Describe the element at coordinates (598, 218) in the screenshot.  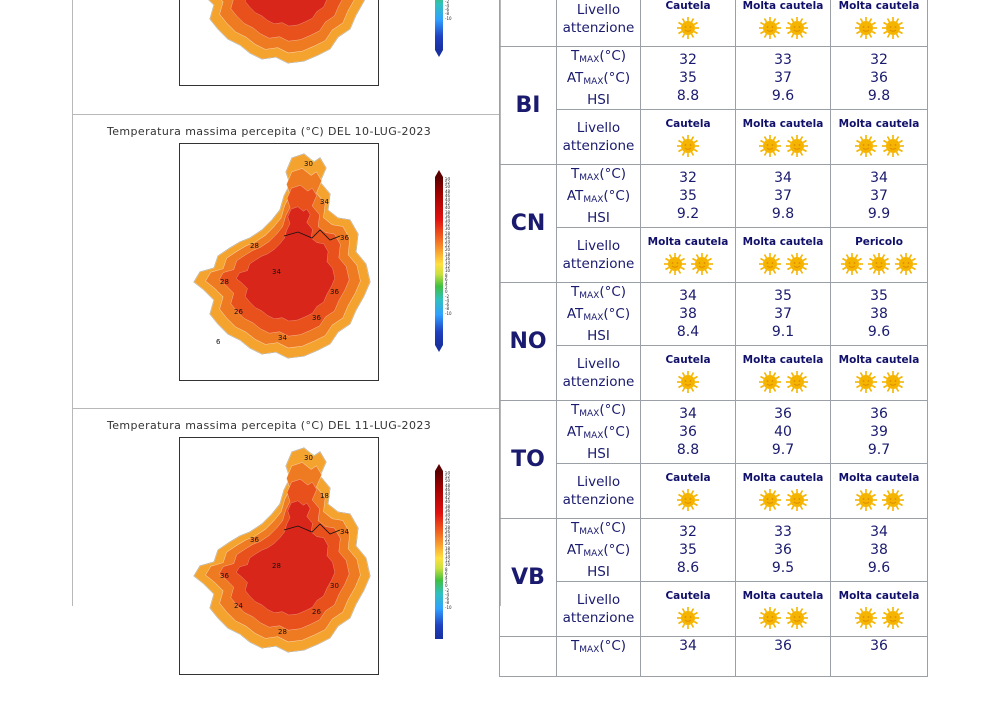
I see `hsi-label: HSI` at that location.